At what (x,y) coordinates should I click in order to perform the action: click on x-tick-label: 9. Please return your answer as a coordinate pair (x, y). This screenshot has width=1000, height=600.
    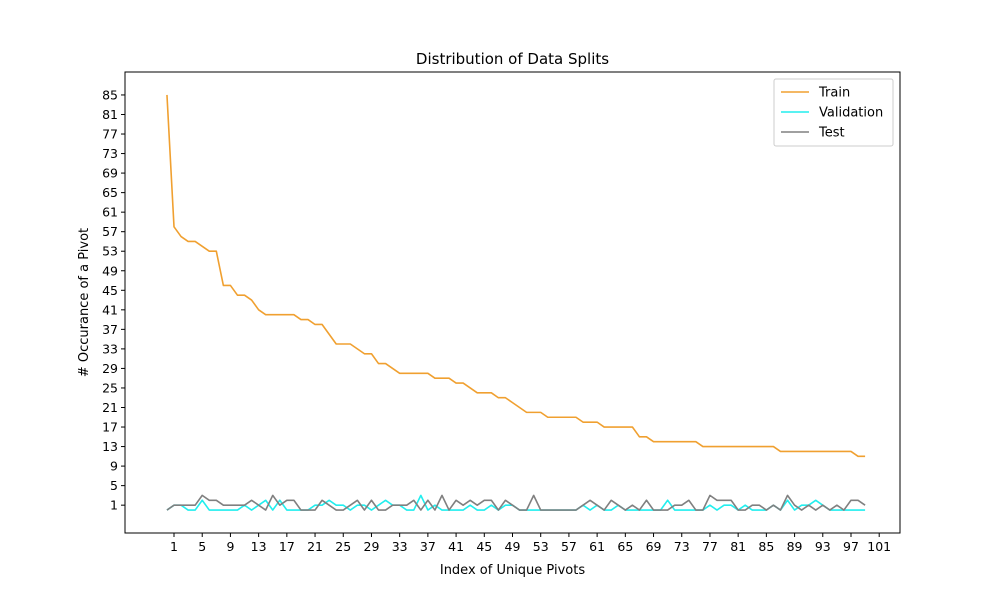
    Looking at the image, I should click on (230, 546).